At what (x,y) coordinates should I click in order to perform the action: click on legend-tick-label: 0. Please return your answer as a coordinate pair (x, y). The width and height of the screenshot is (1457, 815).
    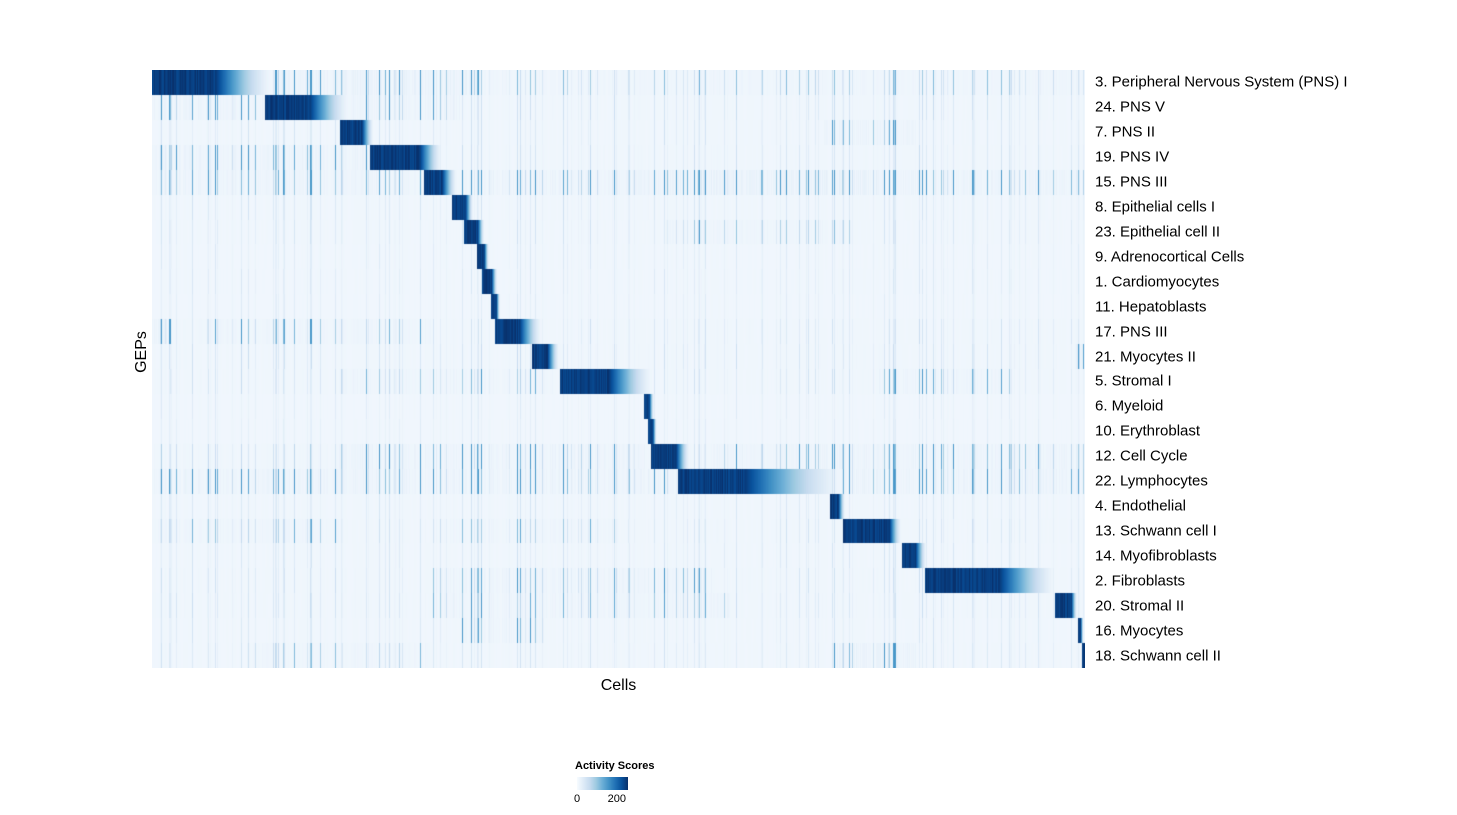
    Looking at the image, I should click on (577, 799).